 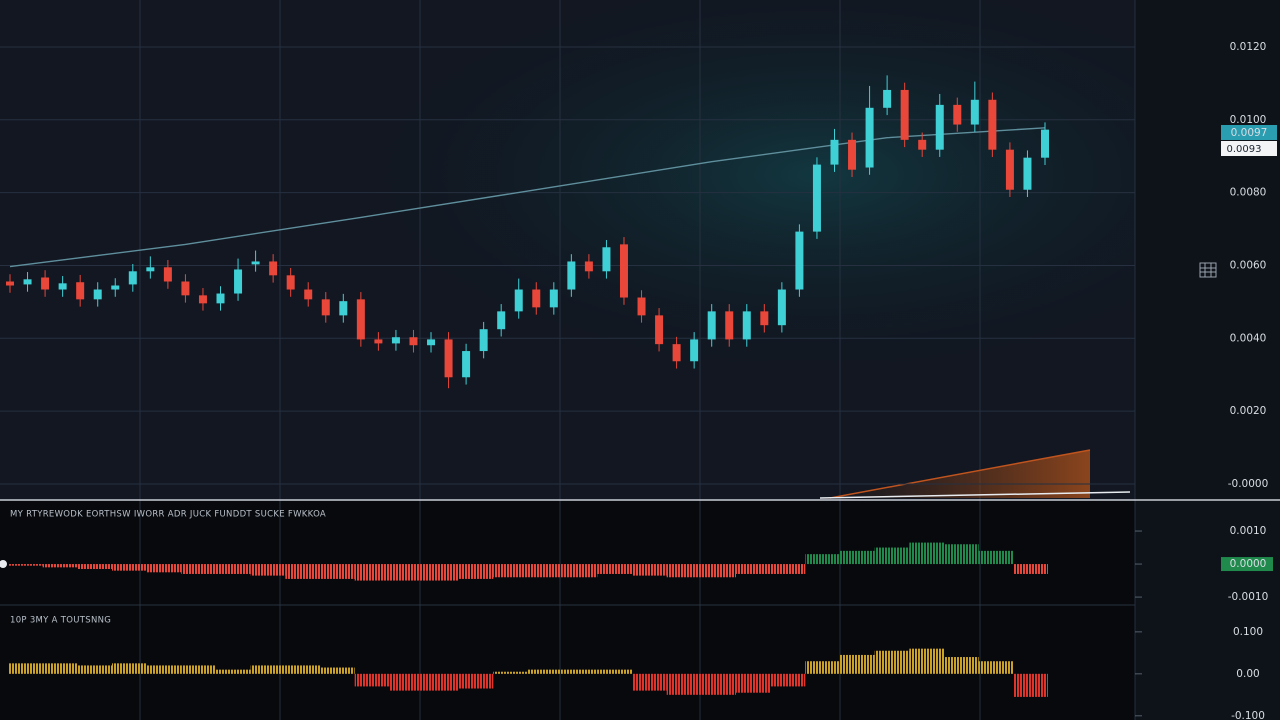 I want to click on price-tag: 0.0097, so click(x=1249, y=133).